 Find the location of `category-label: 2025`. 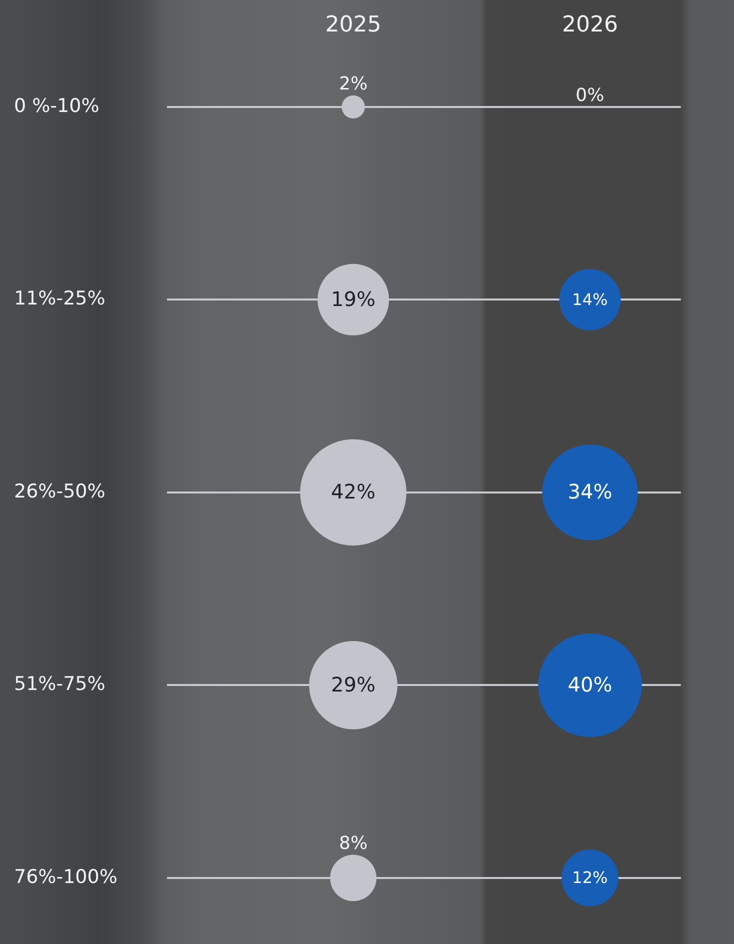

category-label: 2025 is located at coordinates (353, 25).